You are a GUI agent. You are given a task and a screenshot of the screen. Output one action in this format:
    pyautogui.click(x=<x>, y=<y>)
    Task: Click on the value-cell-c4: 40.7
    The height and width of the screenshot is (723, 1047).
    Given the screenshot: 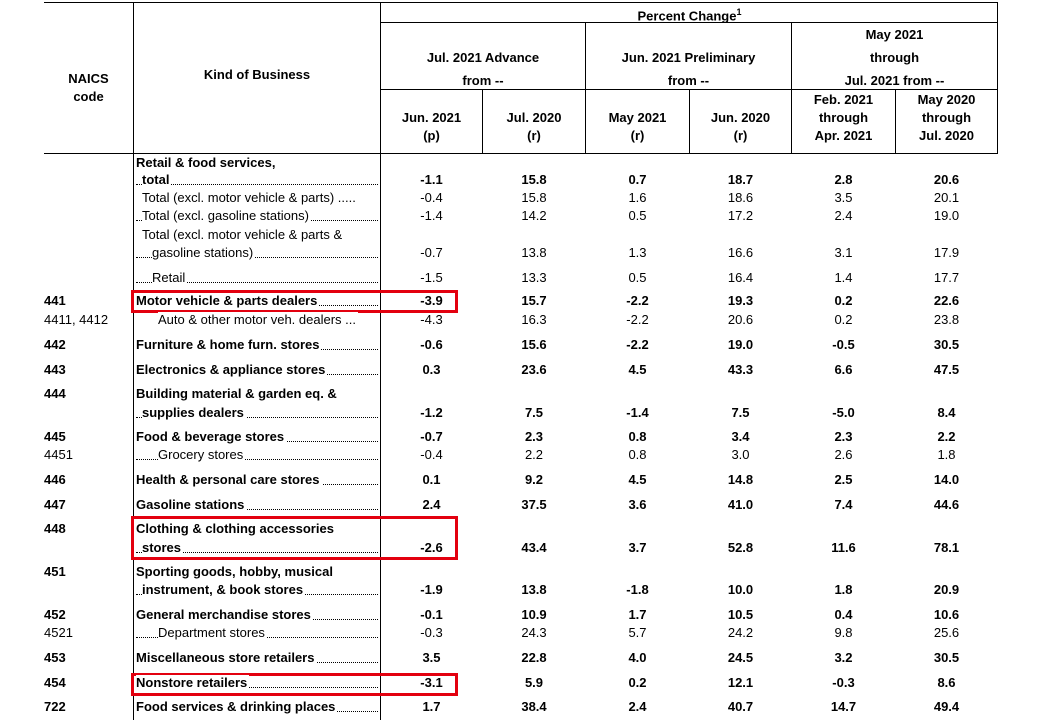 What is the action you would take?
    pyautogui.click(x=740, y=706)
    